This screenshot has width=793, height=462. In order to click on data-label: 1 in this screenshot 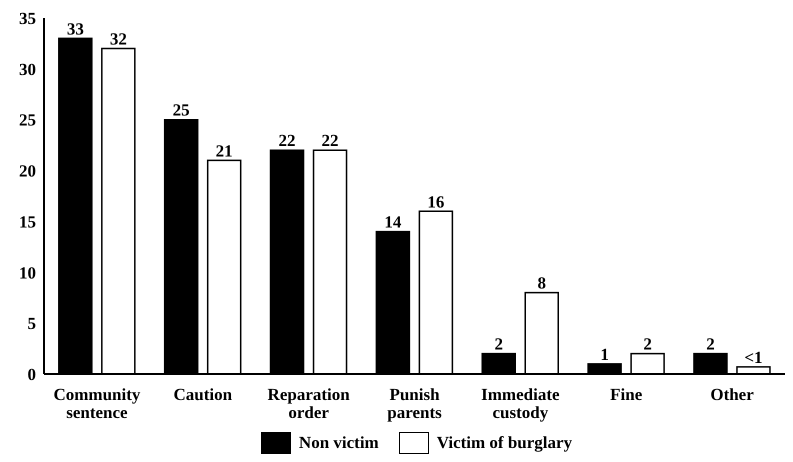, I will do `click(604, 354)`.